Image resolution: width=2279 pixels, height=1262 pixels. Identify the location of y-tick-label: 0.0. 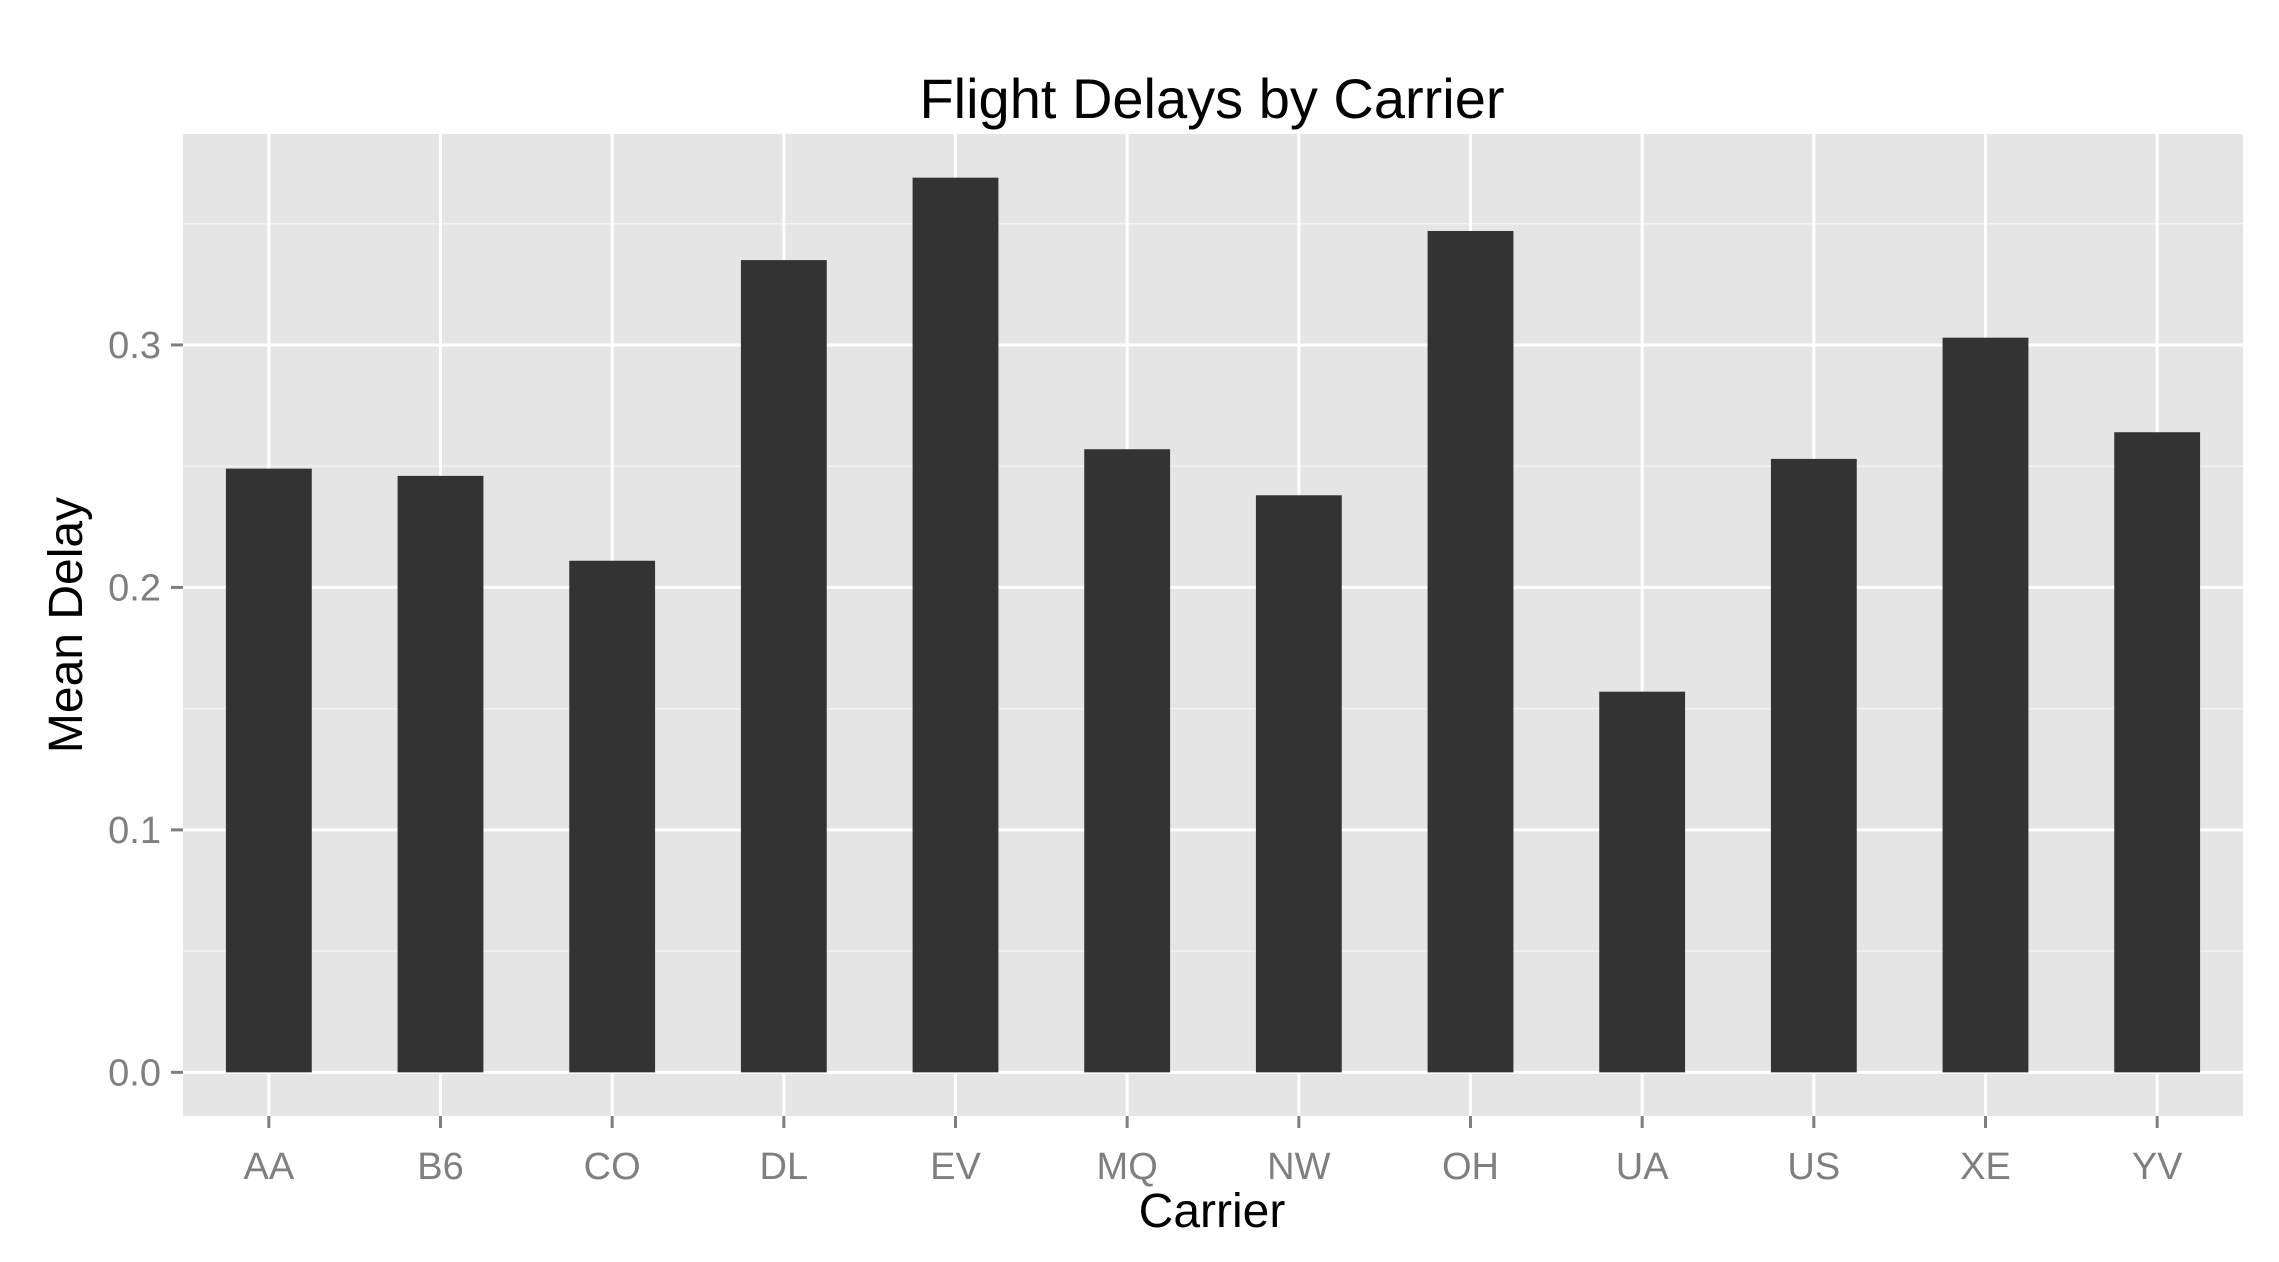
(134, 1073).